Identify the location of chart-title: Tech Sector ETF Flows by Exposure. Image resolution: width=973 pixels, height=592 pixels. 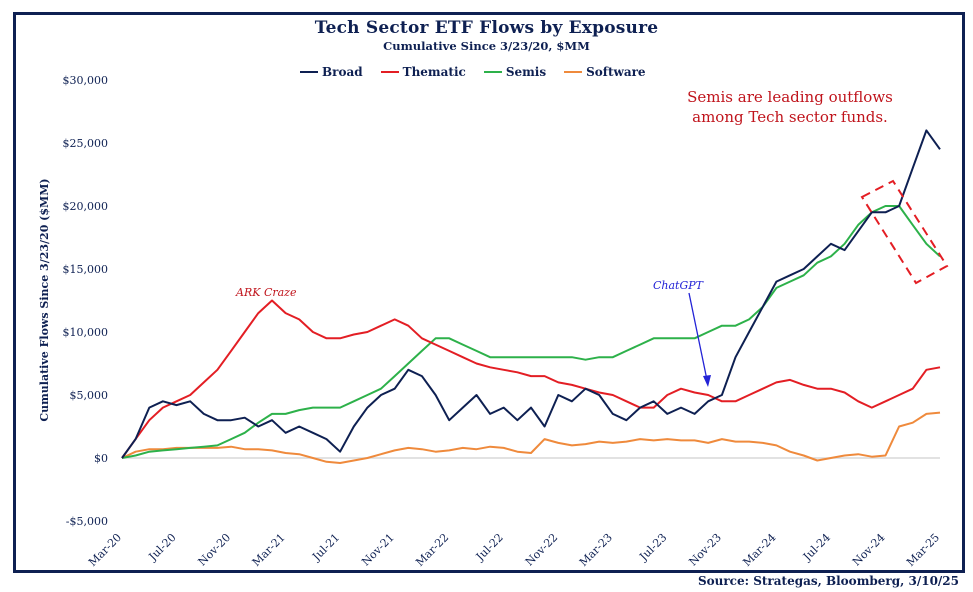
(486, 28).